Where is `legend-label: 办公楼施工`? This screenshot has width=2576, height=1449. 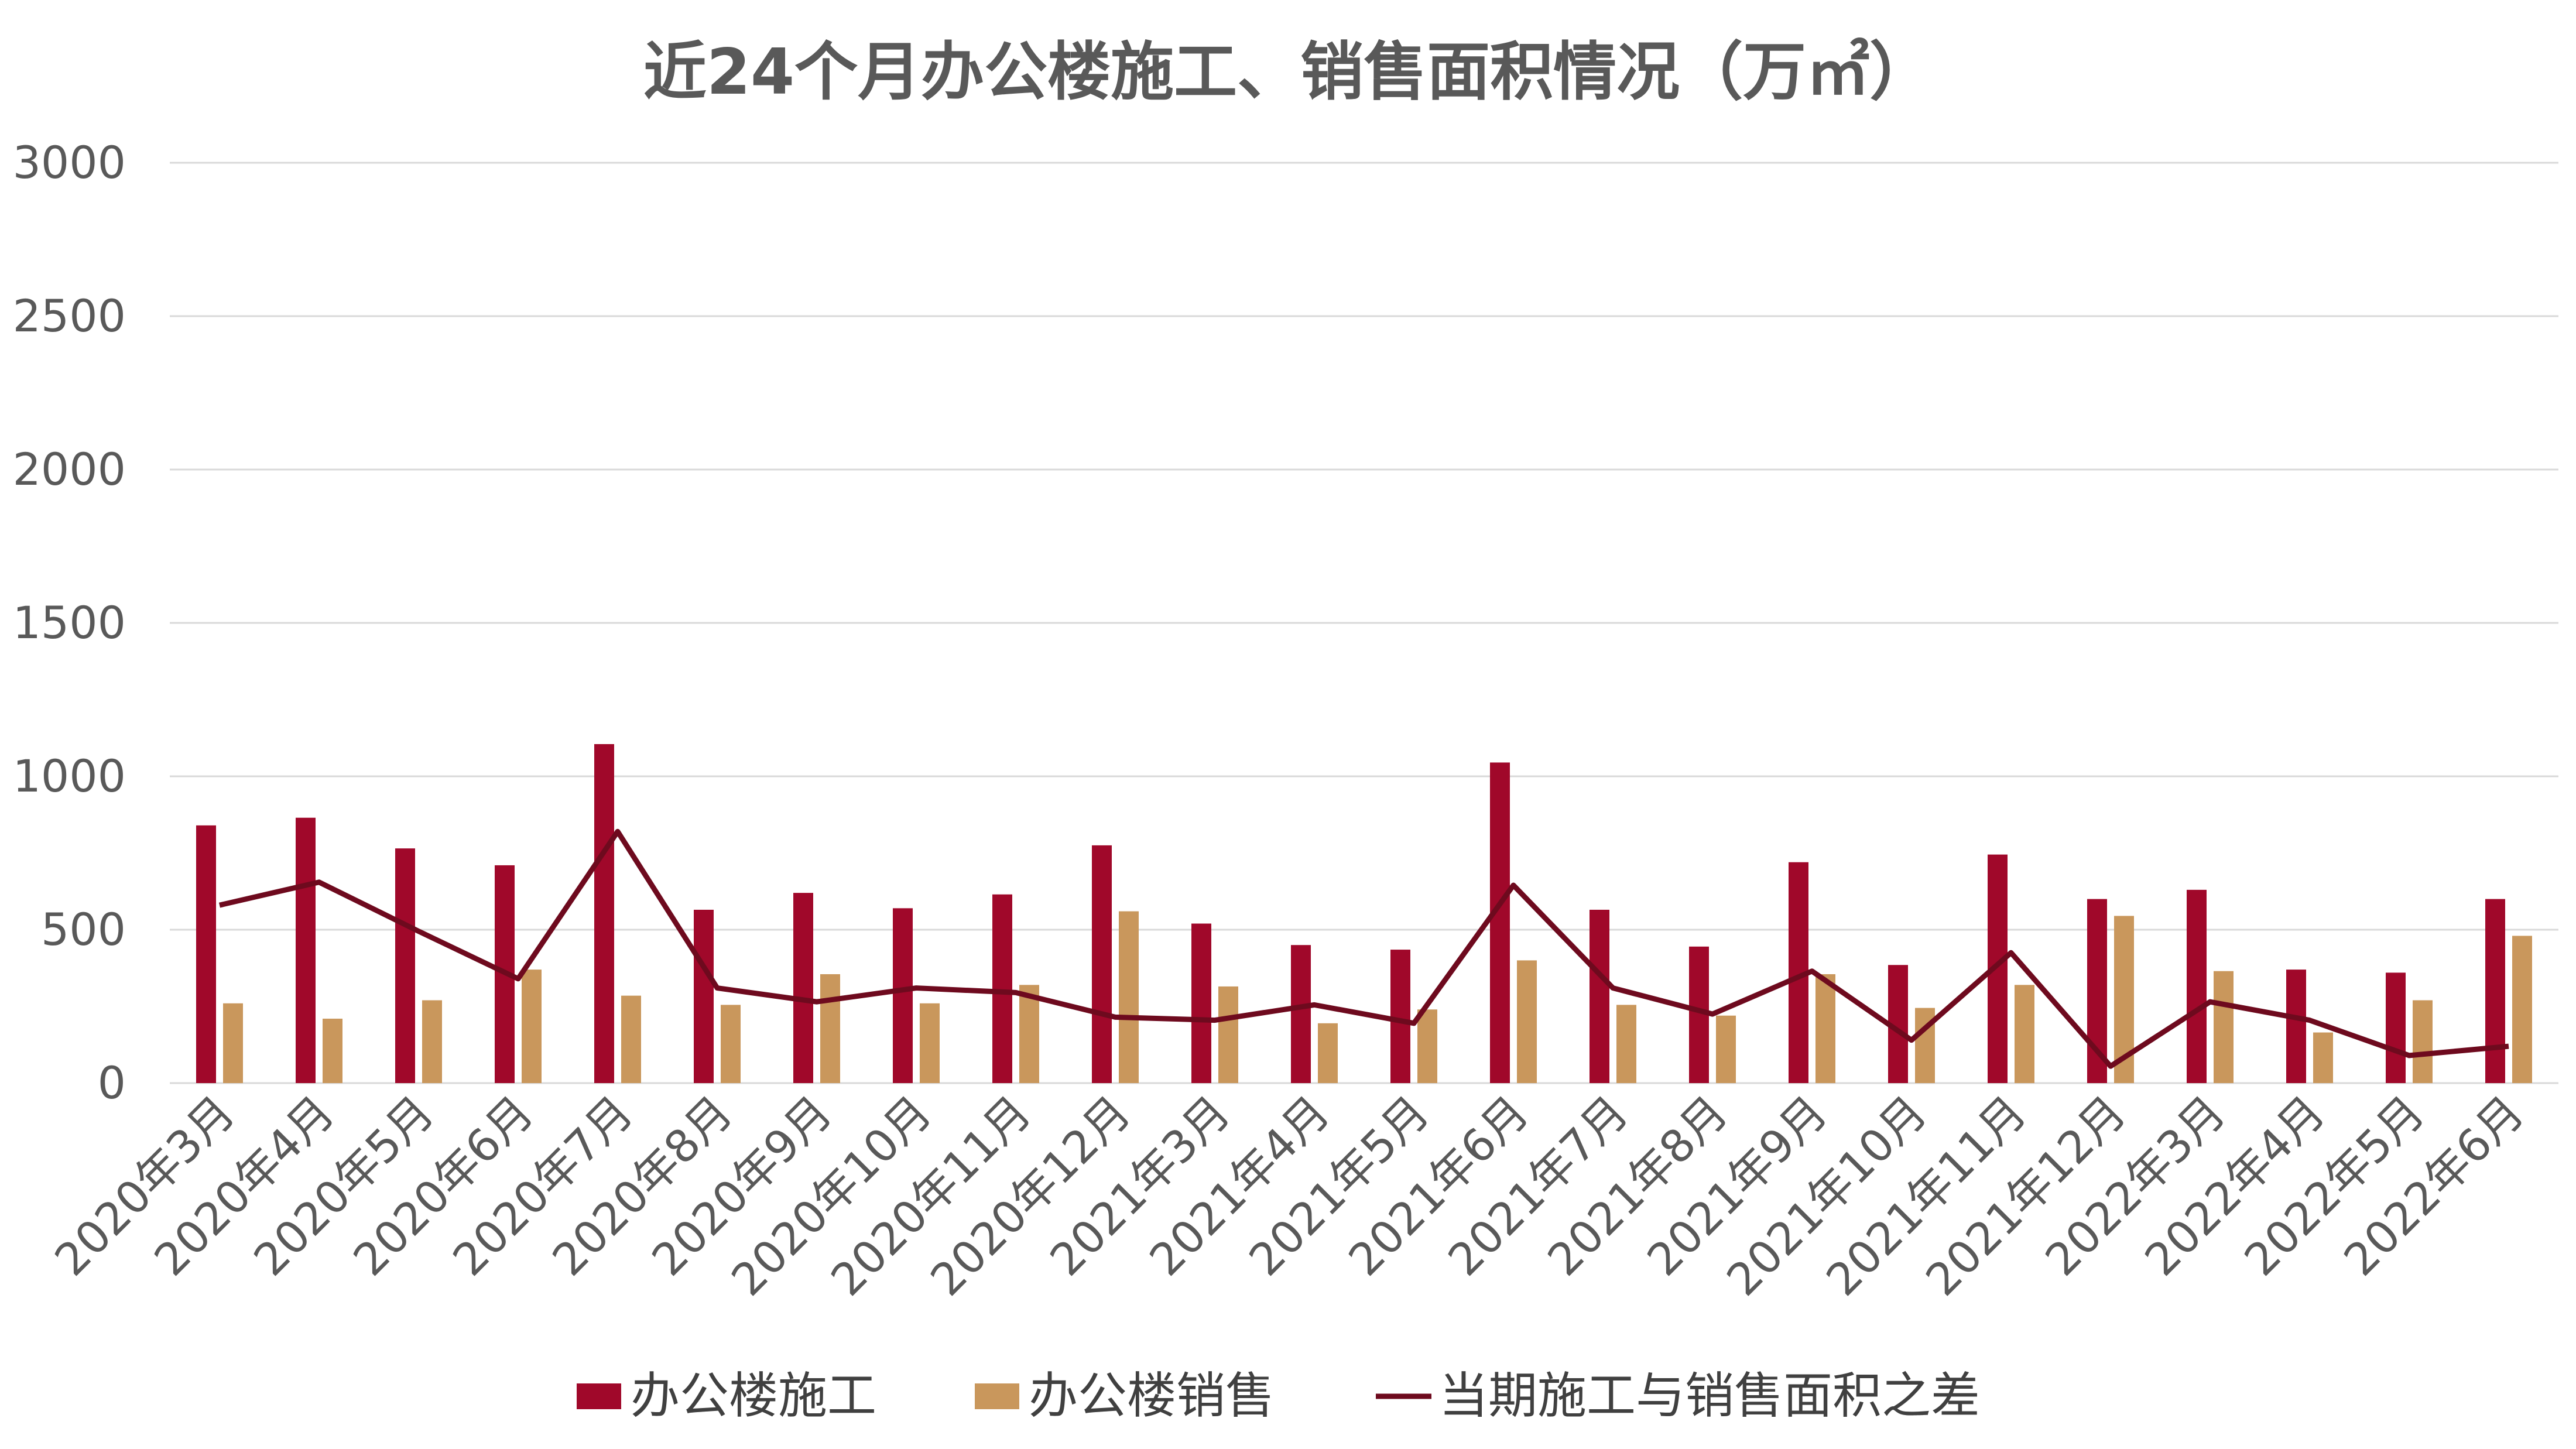
legend-label: 办公楼施工 is located at coordinates (754, 1395).